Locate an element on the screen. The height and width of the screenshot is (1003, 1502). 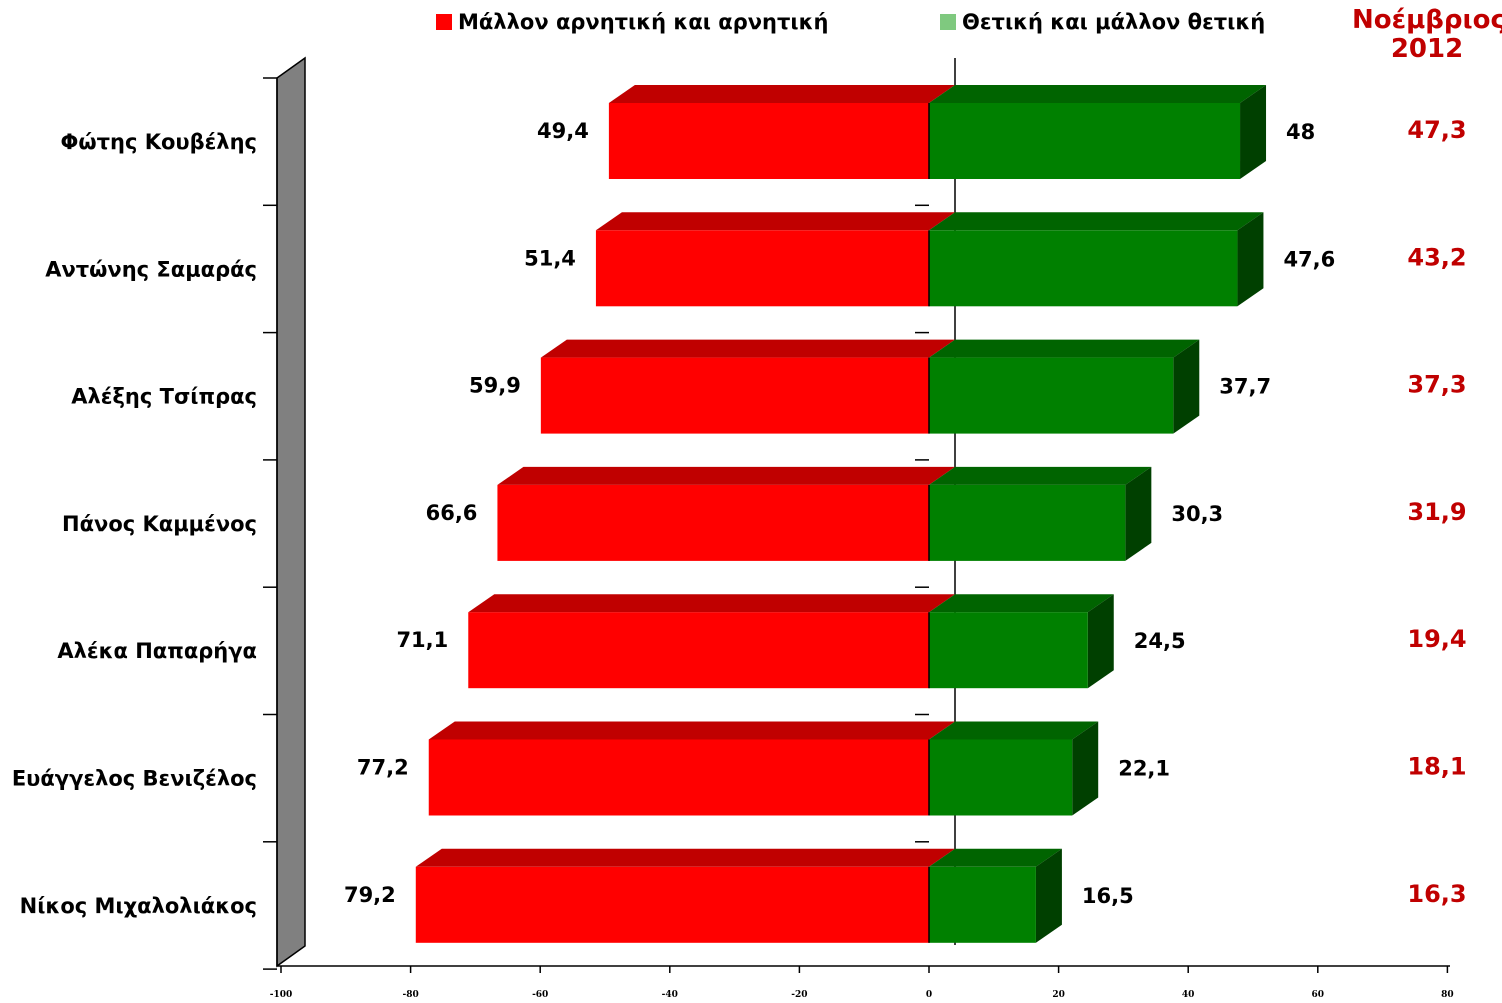
previous-period-value: 31,9 is located at coordinates (1436, 512).